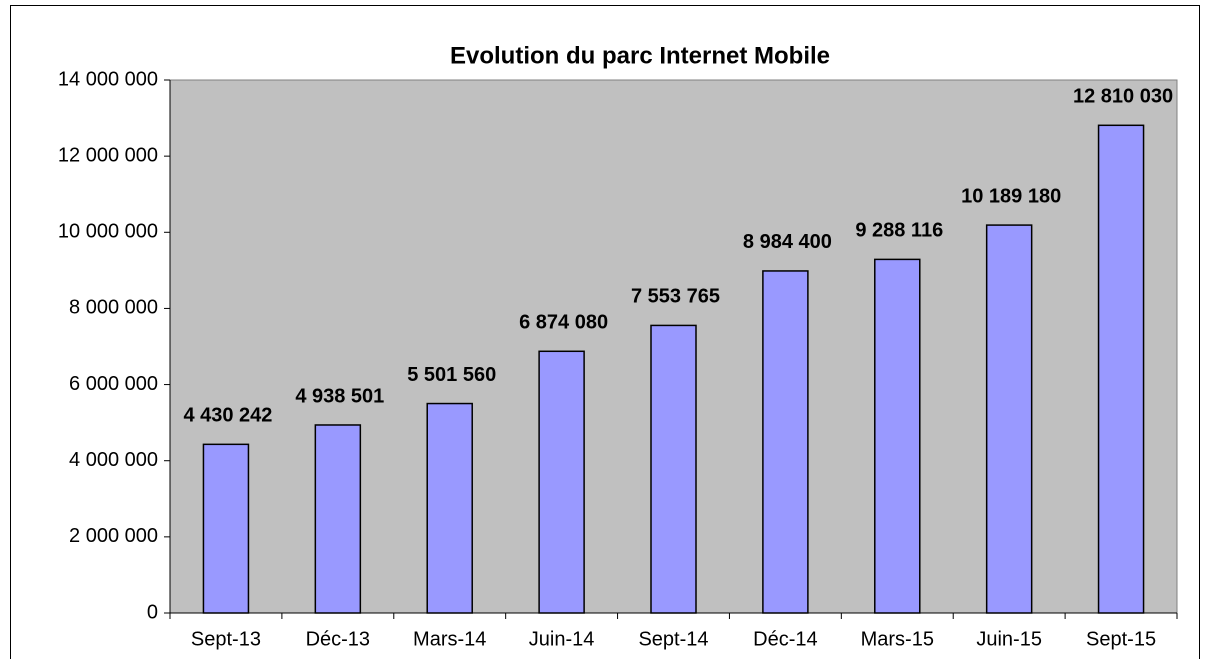 The width and height of the screenshot is (1207, 659). I want to click on data-label: 5 501 560, so click(451, 375).